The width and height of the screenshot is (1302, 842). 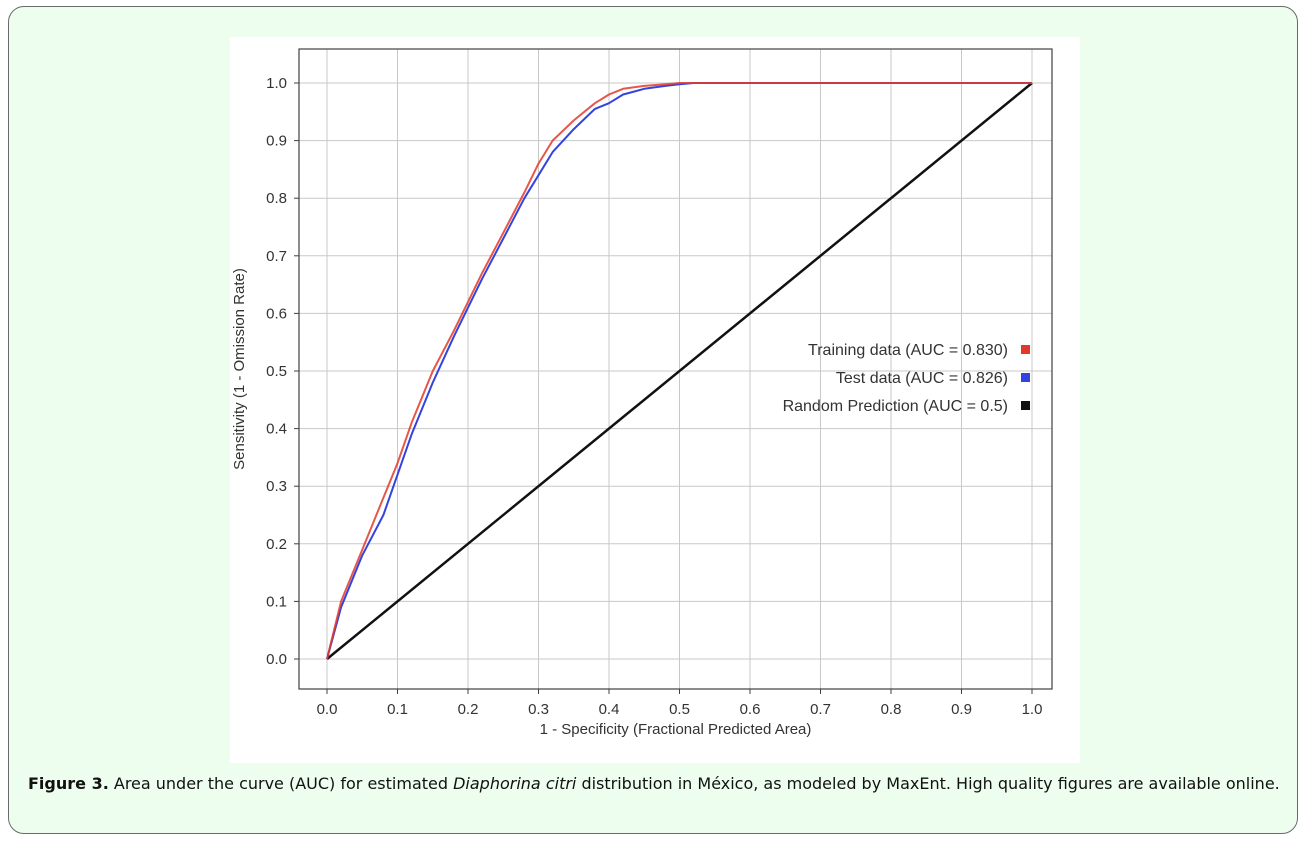 I want to click on y-tick-label: 0.8, so click(x=276, y=198).